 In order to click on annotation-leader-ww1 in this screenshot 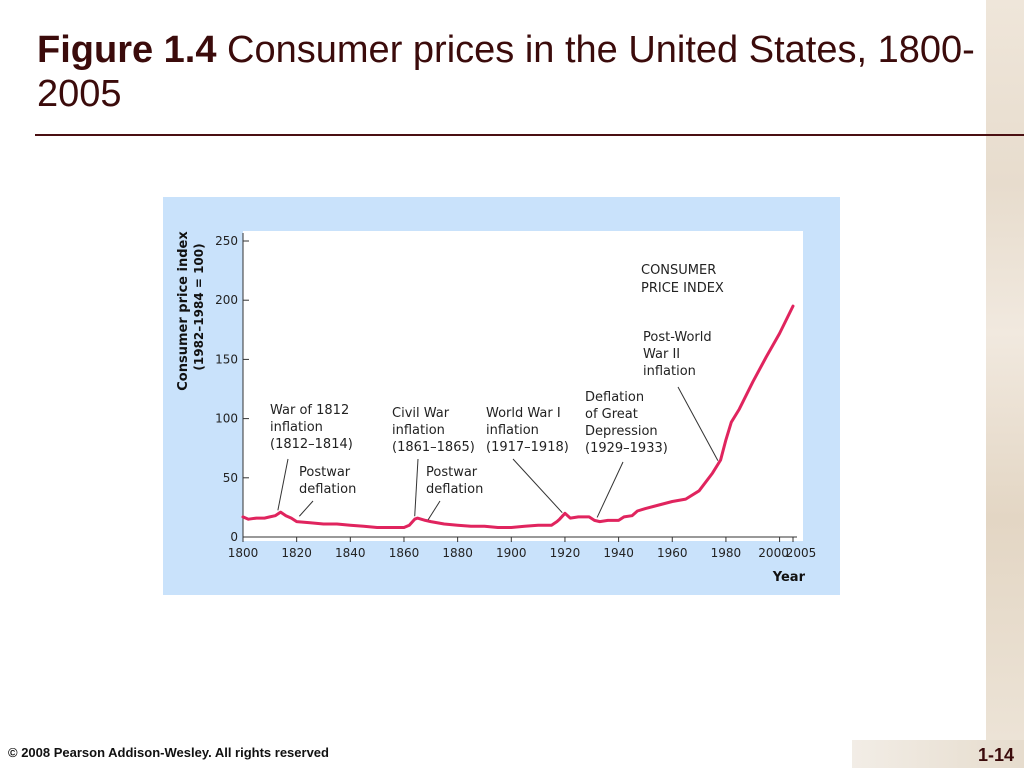, I will do `click(537, 486)`.